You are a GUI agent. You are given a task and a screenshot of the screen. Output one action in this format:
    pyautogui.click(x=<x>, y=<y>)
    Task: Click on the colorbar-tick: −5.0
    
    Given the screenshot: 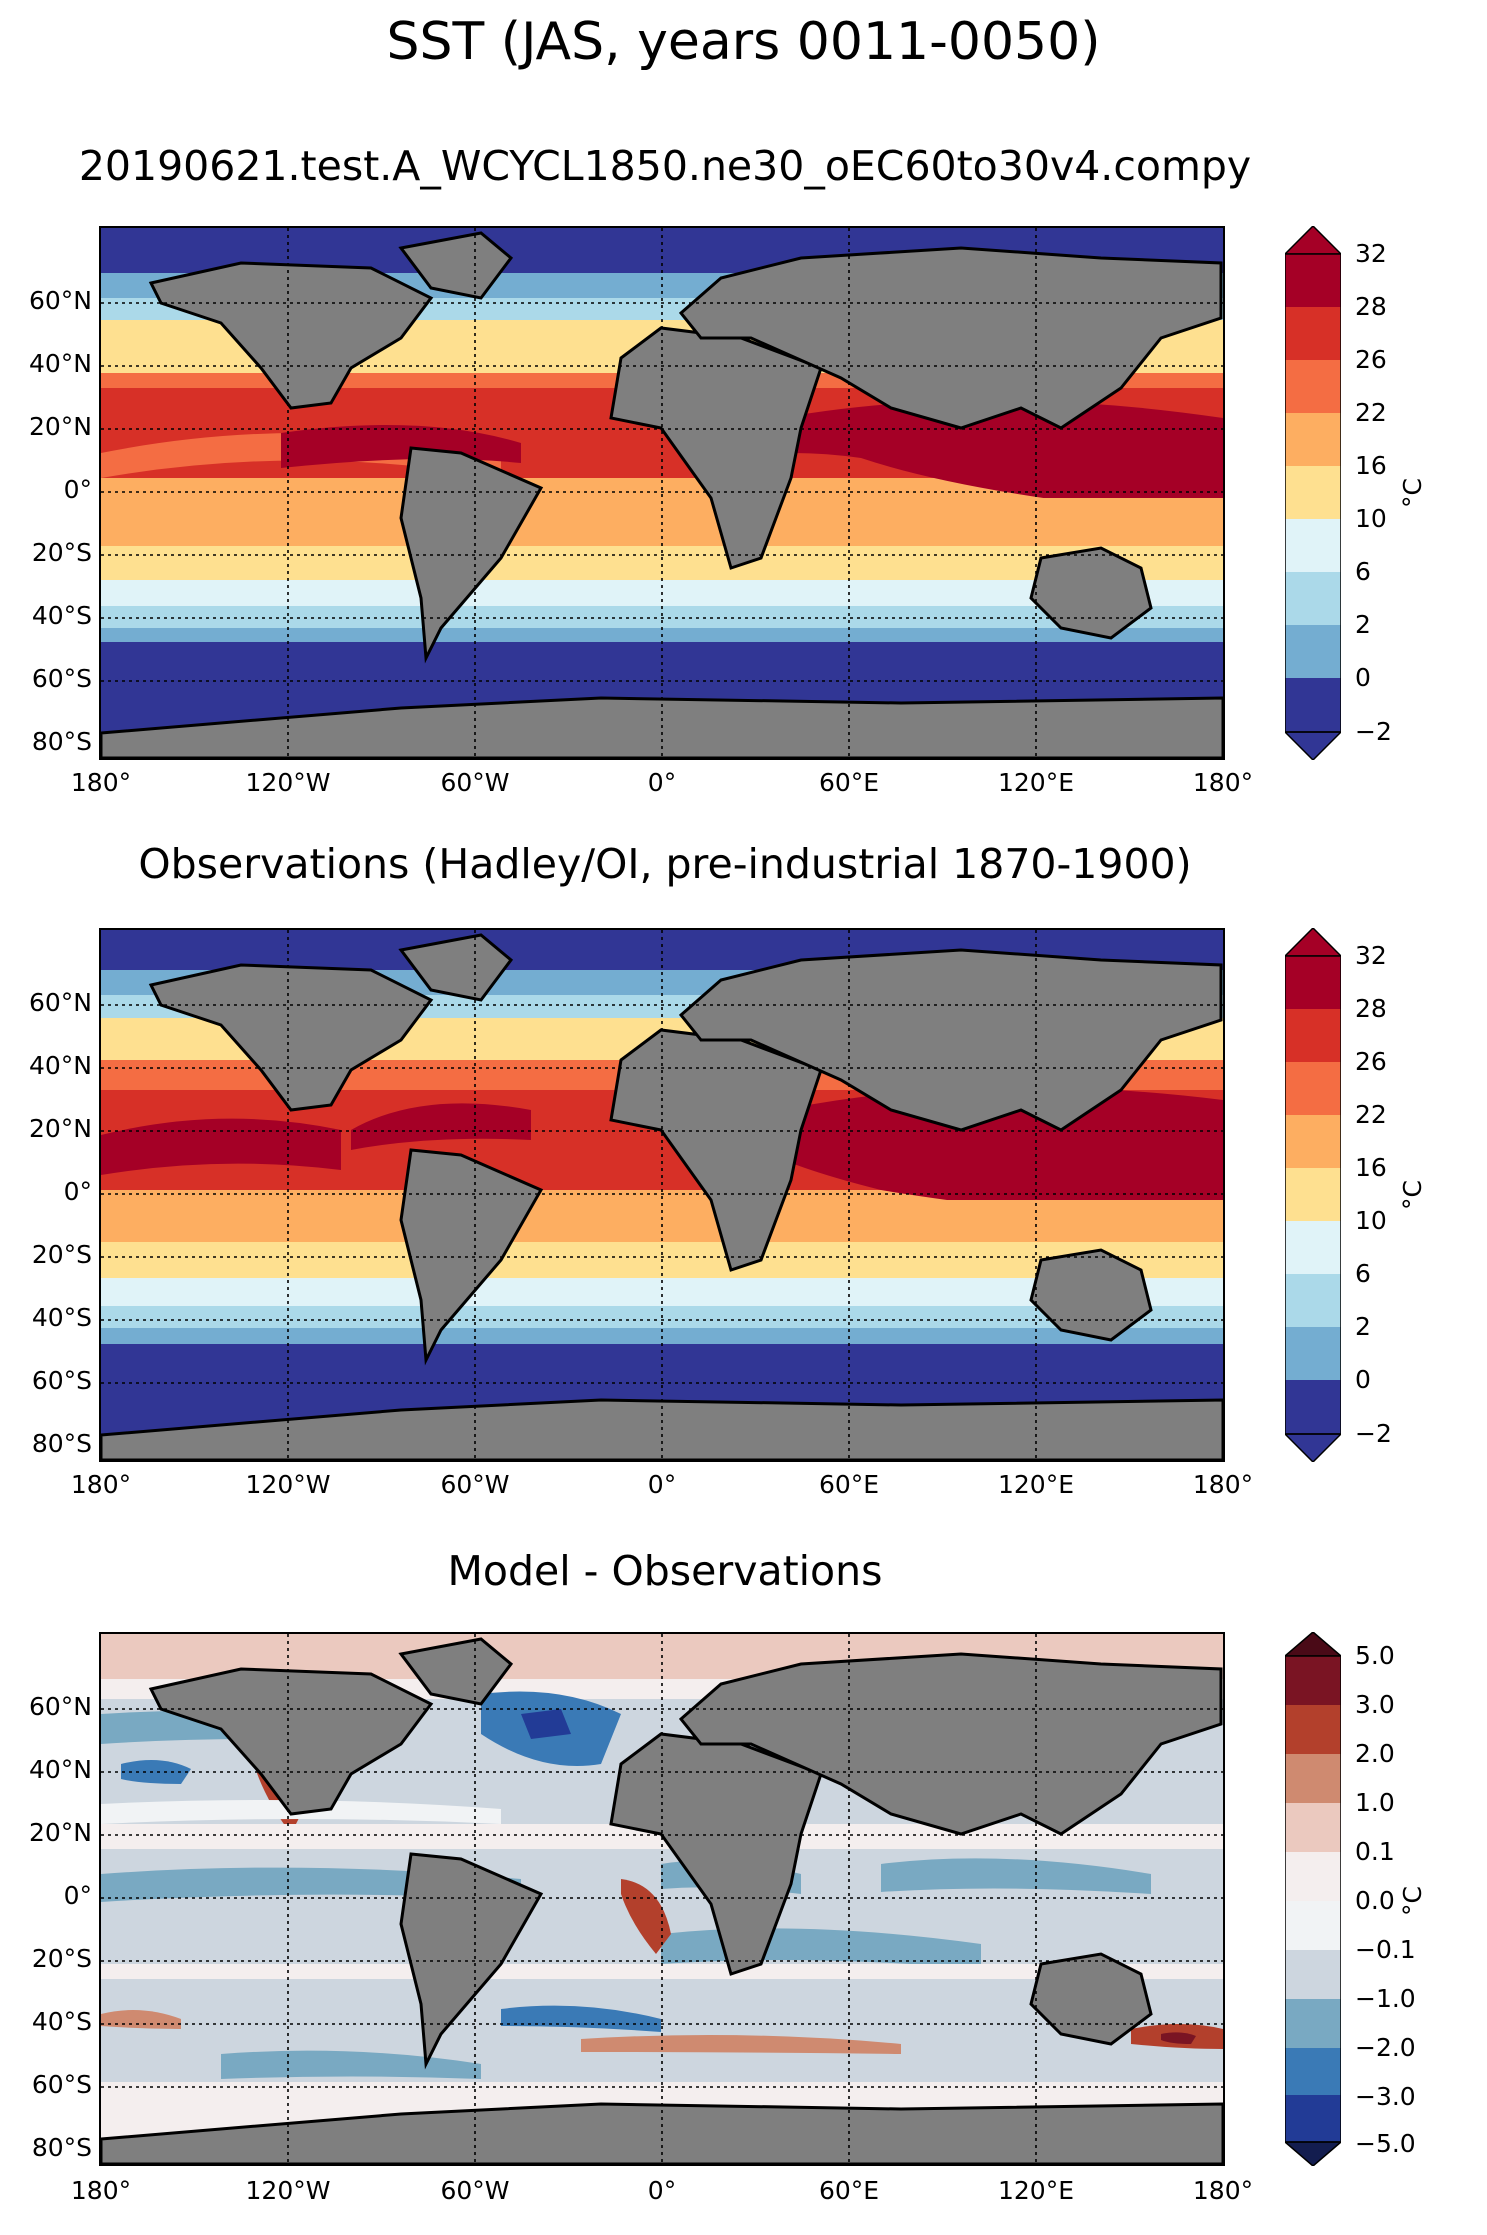 What is the action you would take?
    pyautogui.click(x=1385, y=2143)
    